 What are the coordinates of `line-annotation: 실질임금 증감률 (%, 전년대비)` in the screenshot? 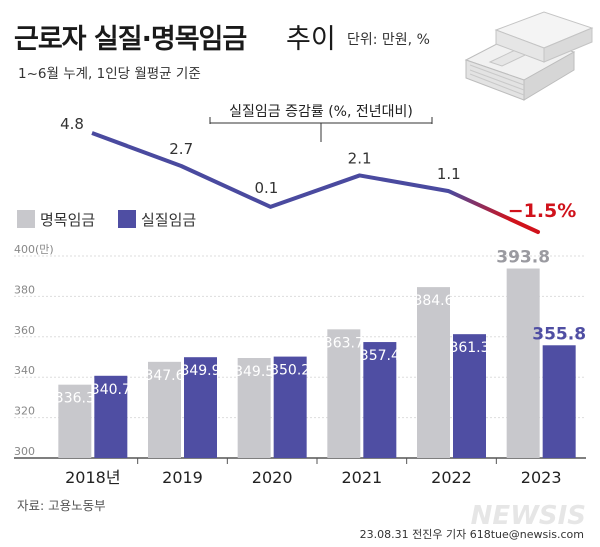 It's located at (321, 112).